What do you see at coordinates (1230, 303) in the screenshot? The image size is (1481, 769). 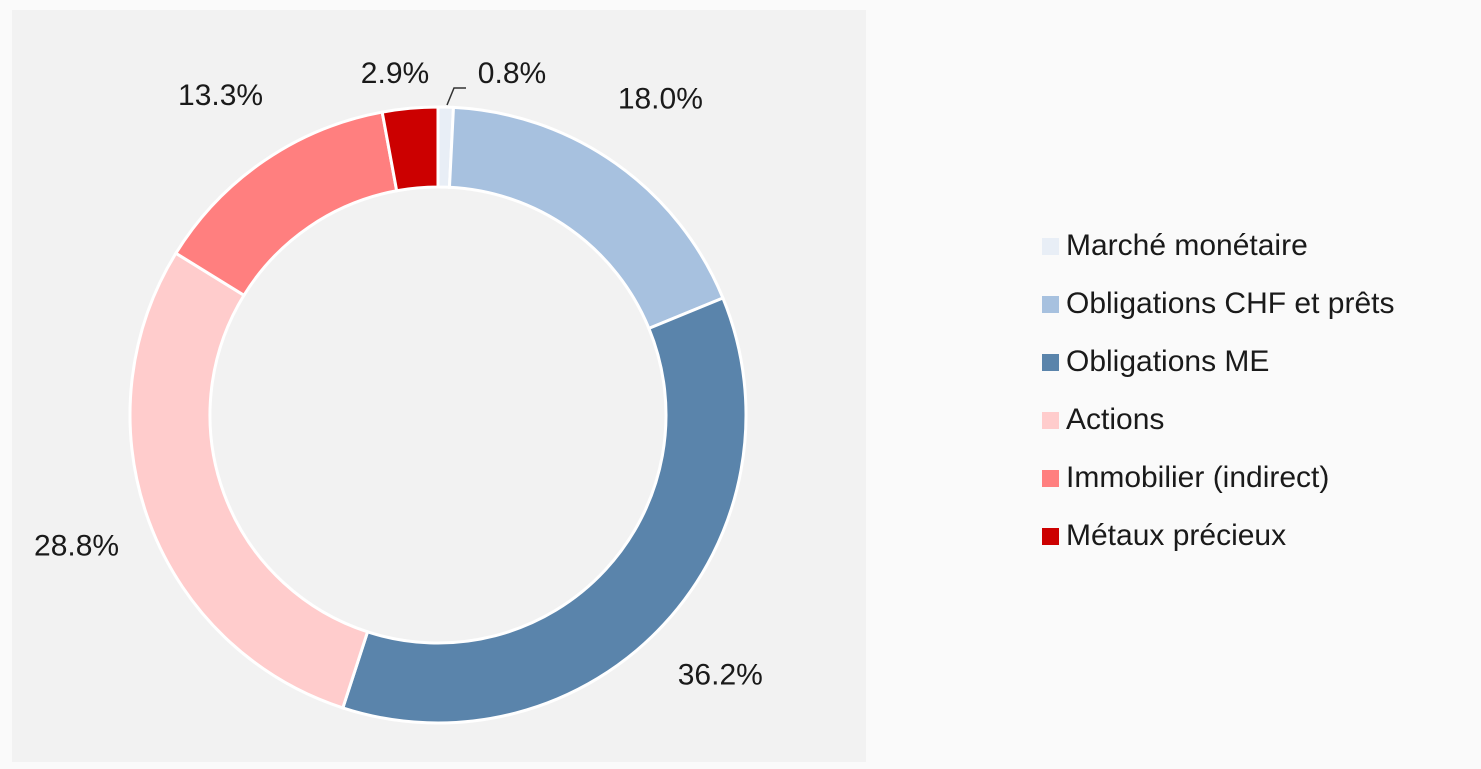 I see `legend-label: Obligations CHF et prêts` at bounding box center [1230, 303].